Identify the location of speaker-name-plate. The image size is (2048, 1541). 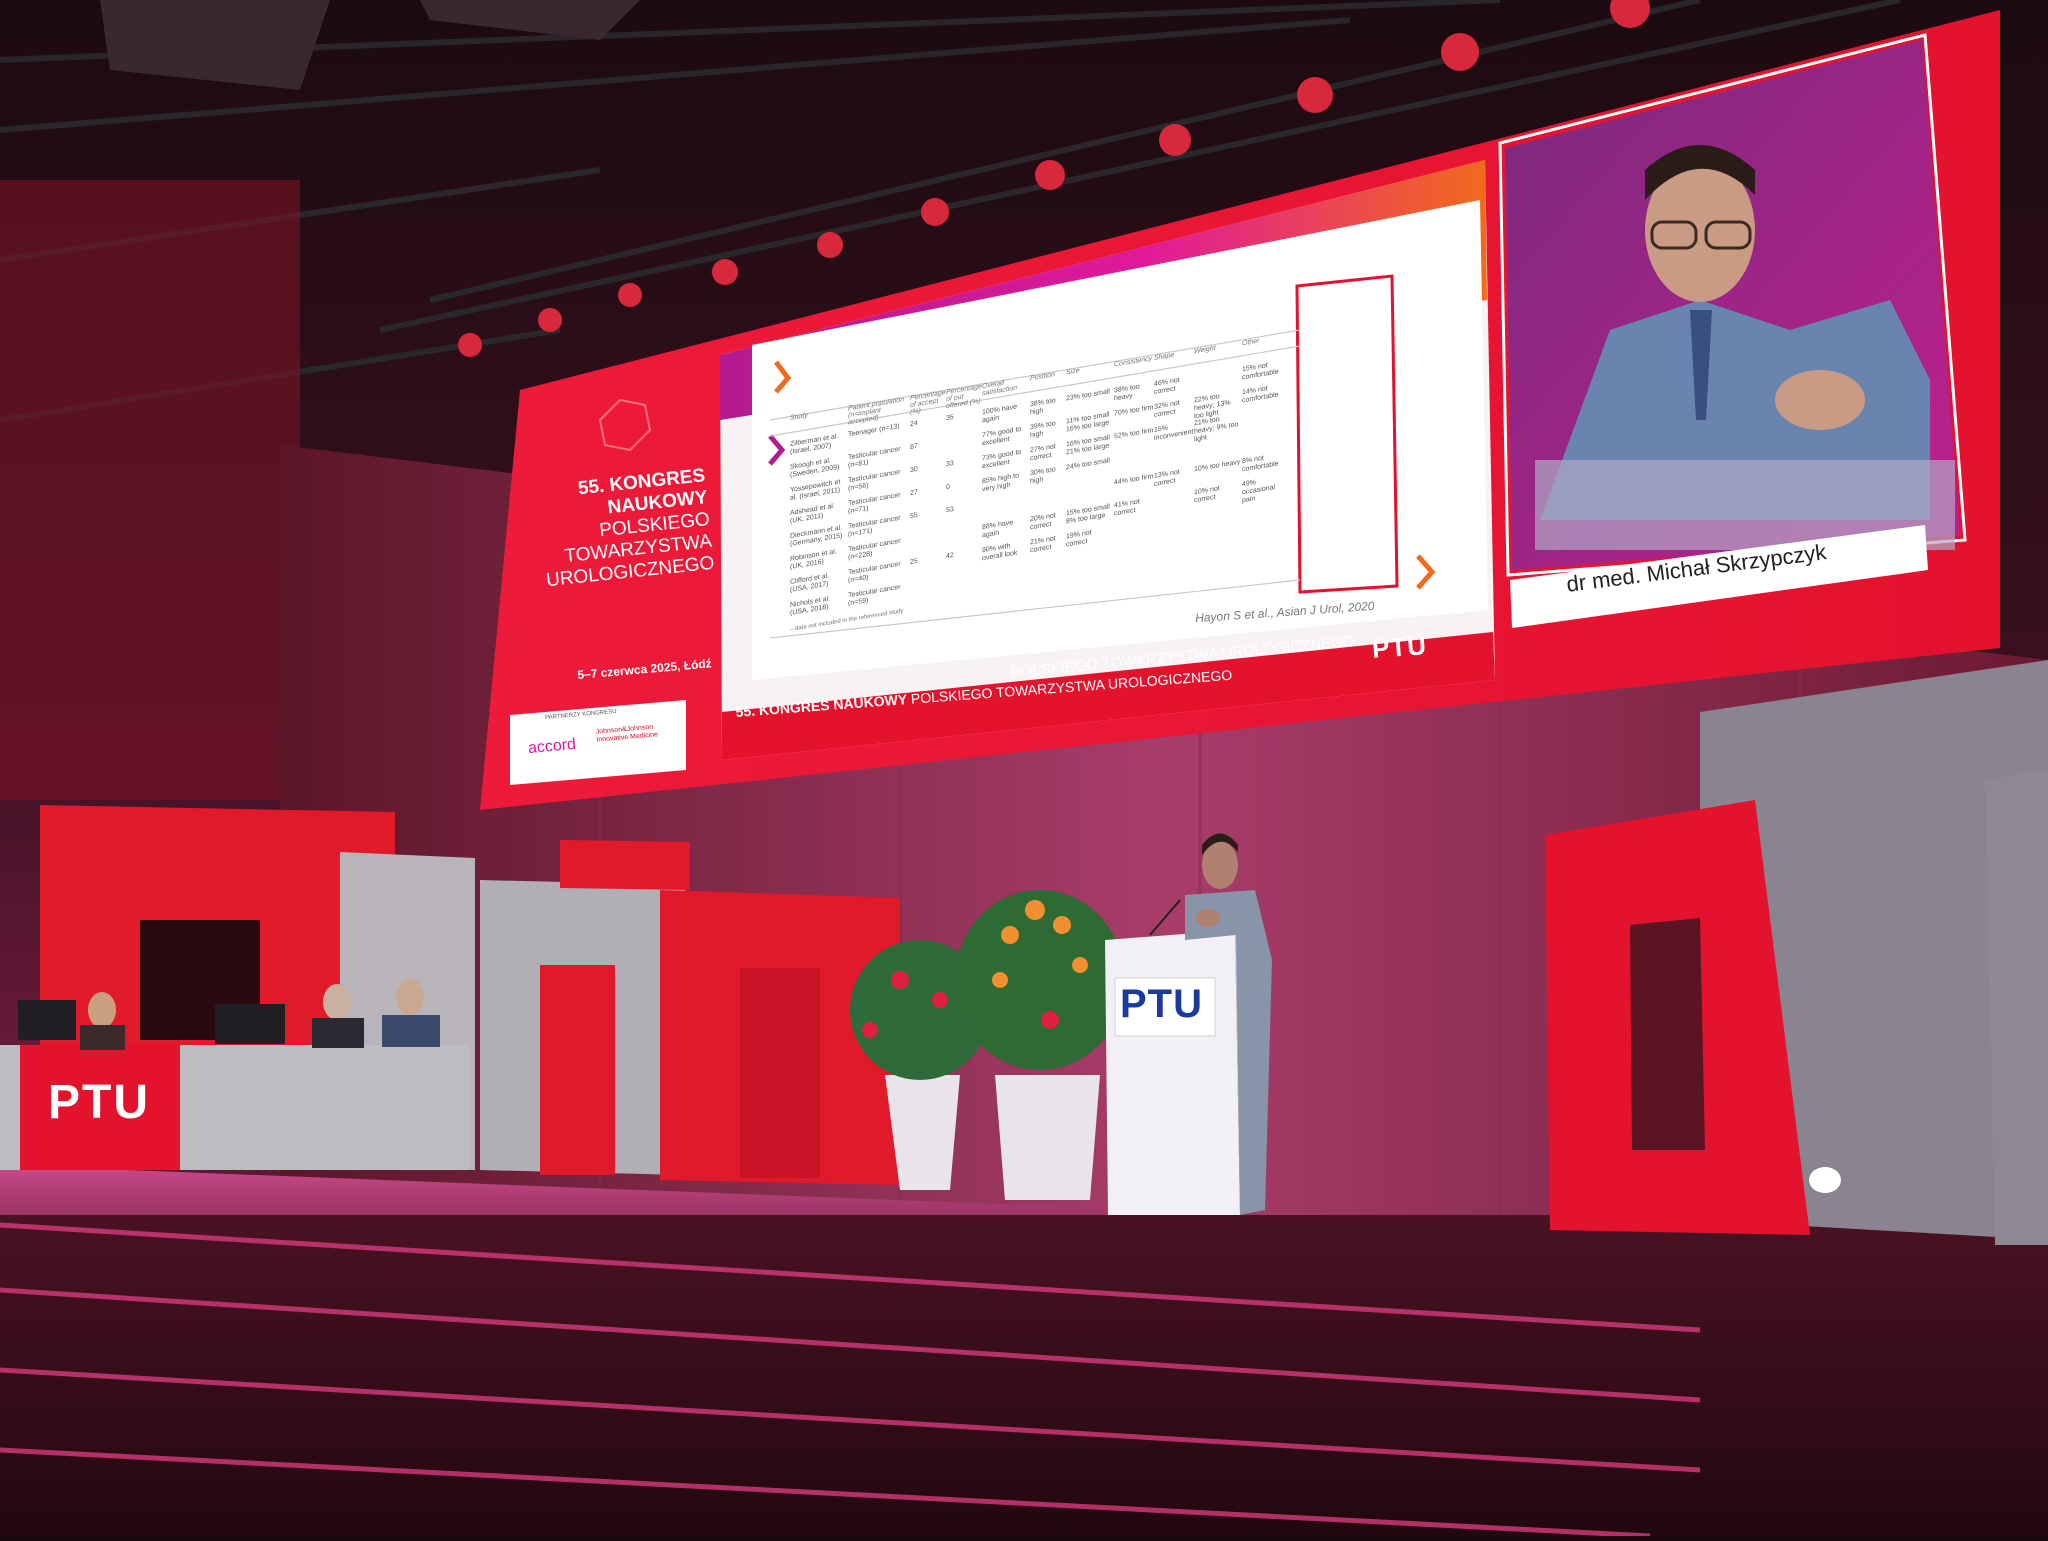
(1719, 576).